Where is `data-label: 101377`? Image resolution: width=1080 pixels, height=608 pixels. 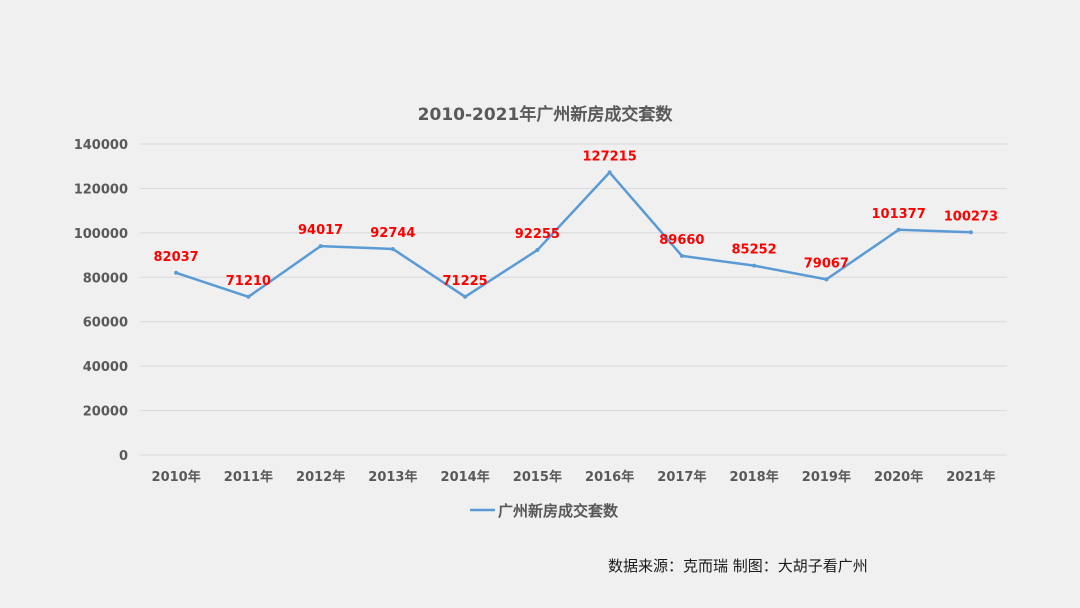 data-label: 101377 is located at coordinates (898, 214).